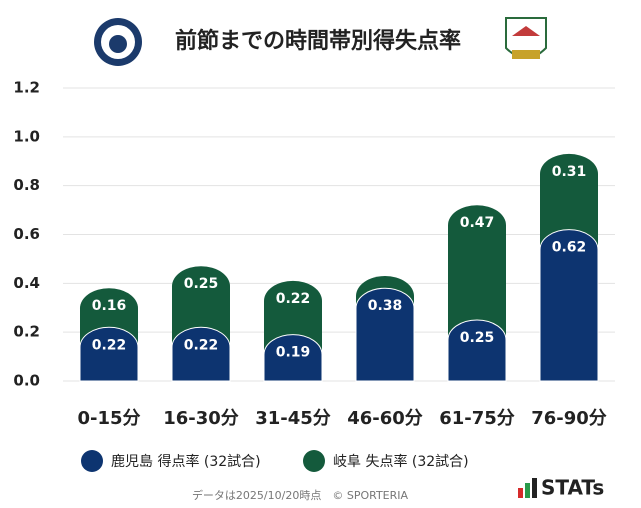 The image size is (641, 508). What do you see at coordinates (26, 332) in the screenshot?
I see `y-tick-label: 0.2` at bounding box center [26, 332].